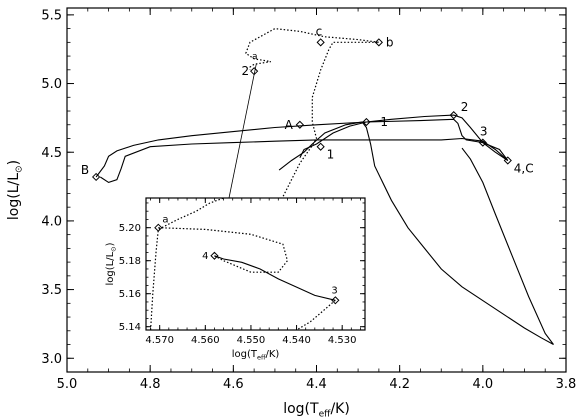 This screenshot has height=418, width=577. What do you see at coordinates (242, 131) in the screenshot?
I see `inset-connector-line` at bounding box center [242, 131].